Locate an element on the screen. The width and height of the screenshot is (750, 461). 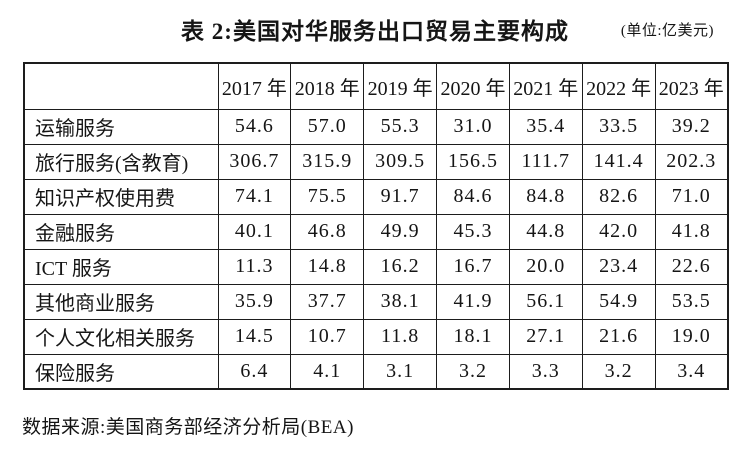
value-cell: 53.5 is located at coordinates (691, 301).